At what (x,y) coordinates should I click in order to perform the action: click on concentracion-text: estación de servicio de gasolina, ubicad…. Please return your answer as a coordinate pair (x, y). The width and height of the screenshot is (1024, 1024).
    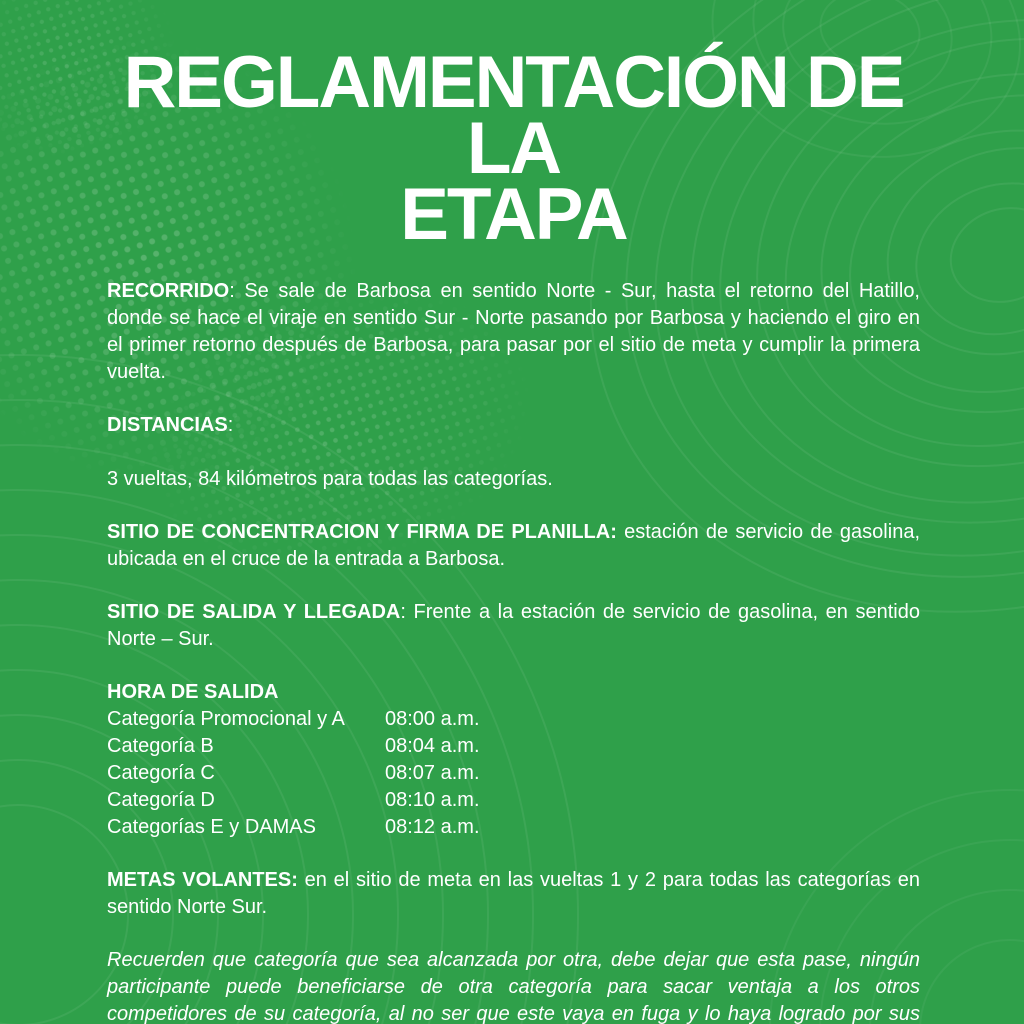
    Looking at the image, I should click on (513, 545).